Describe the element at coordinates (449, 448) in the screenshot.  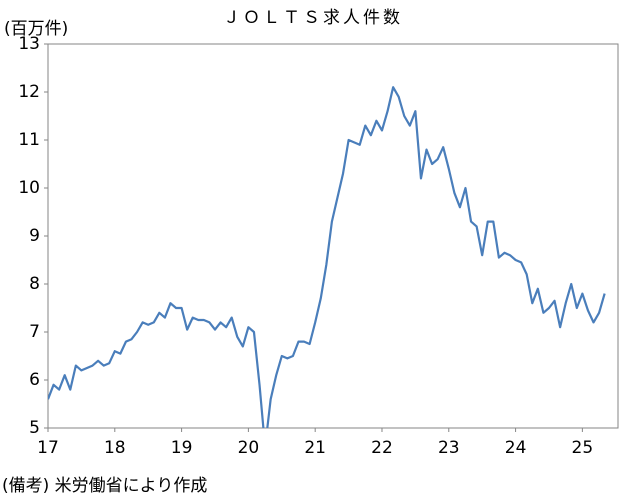
I see `x-tick-label: 23` at that location.